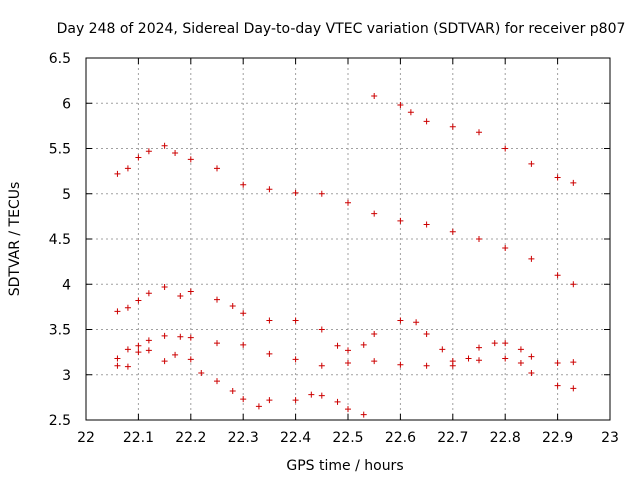 Image resolution: width=640 pixels, height=480 pixels. Describe the element at coordinates (452, 438) in the screenshot. I see `x-tick-label: 22.7` at that location.